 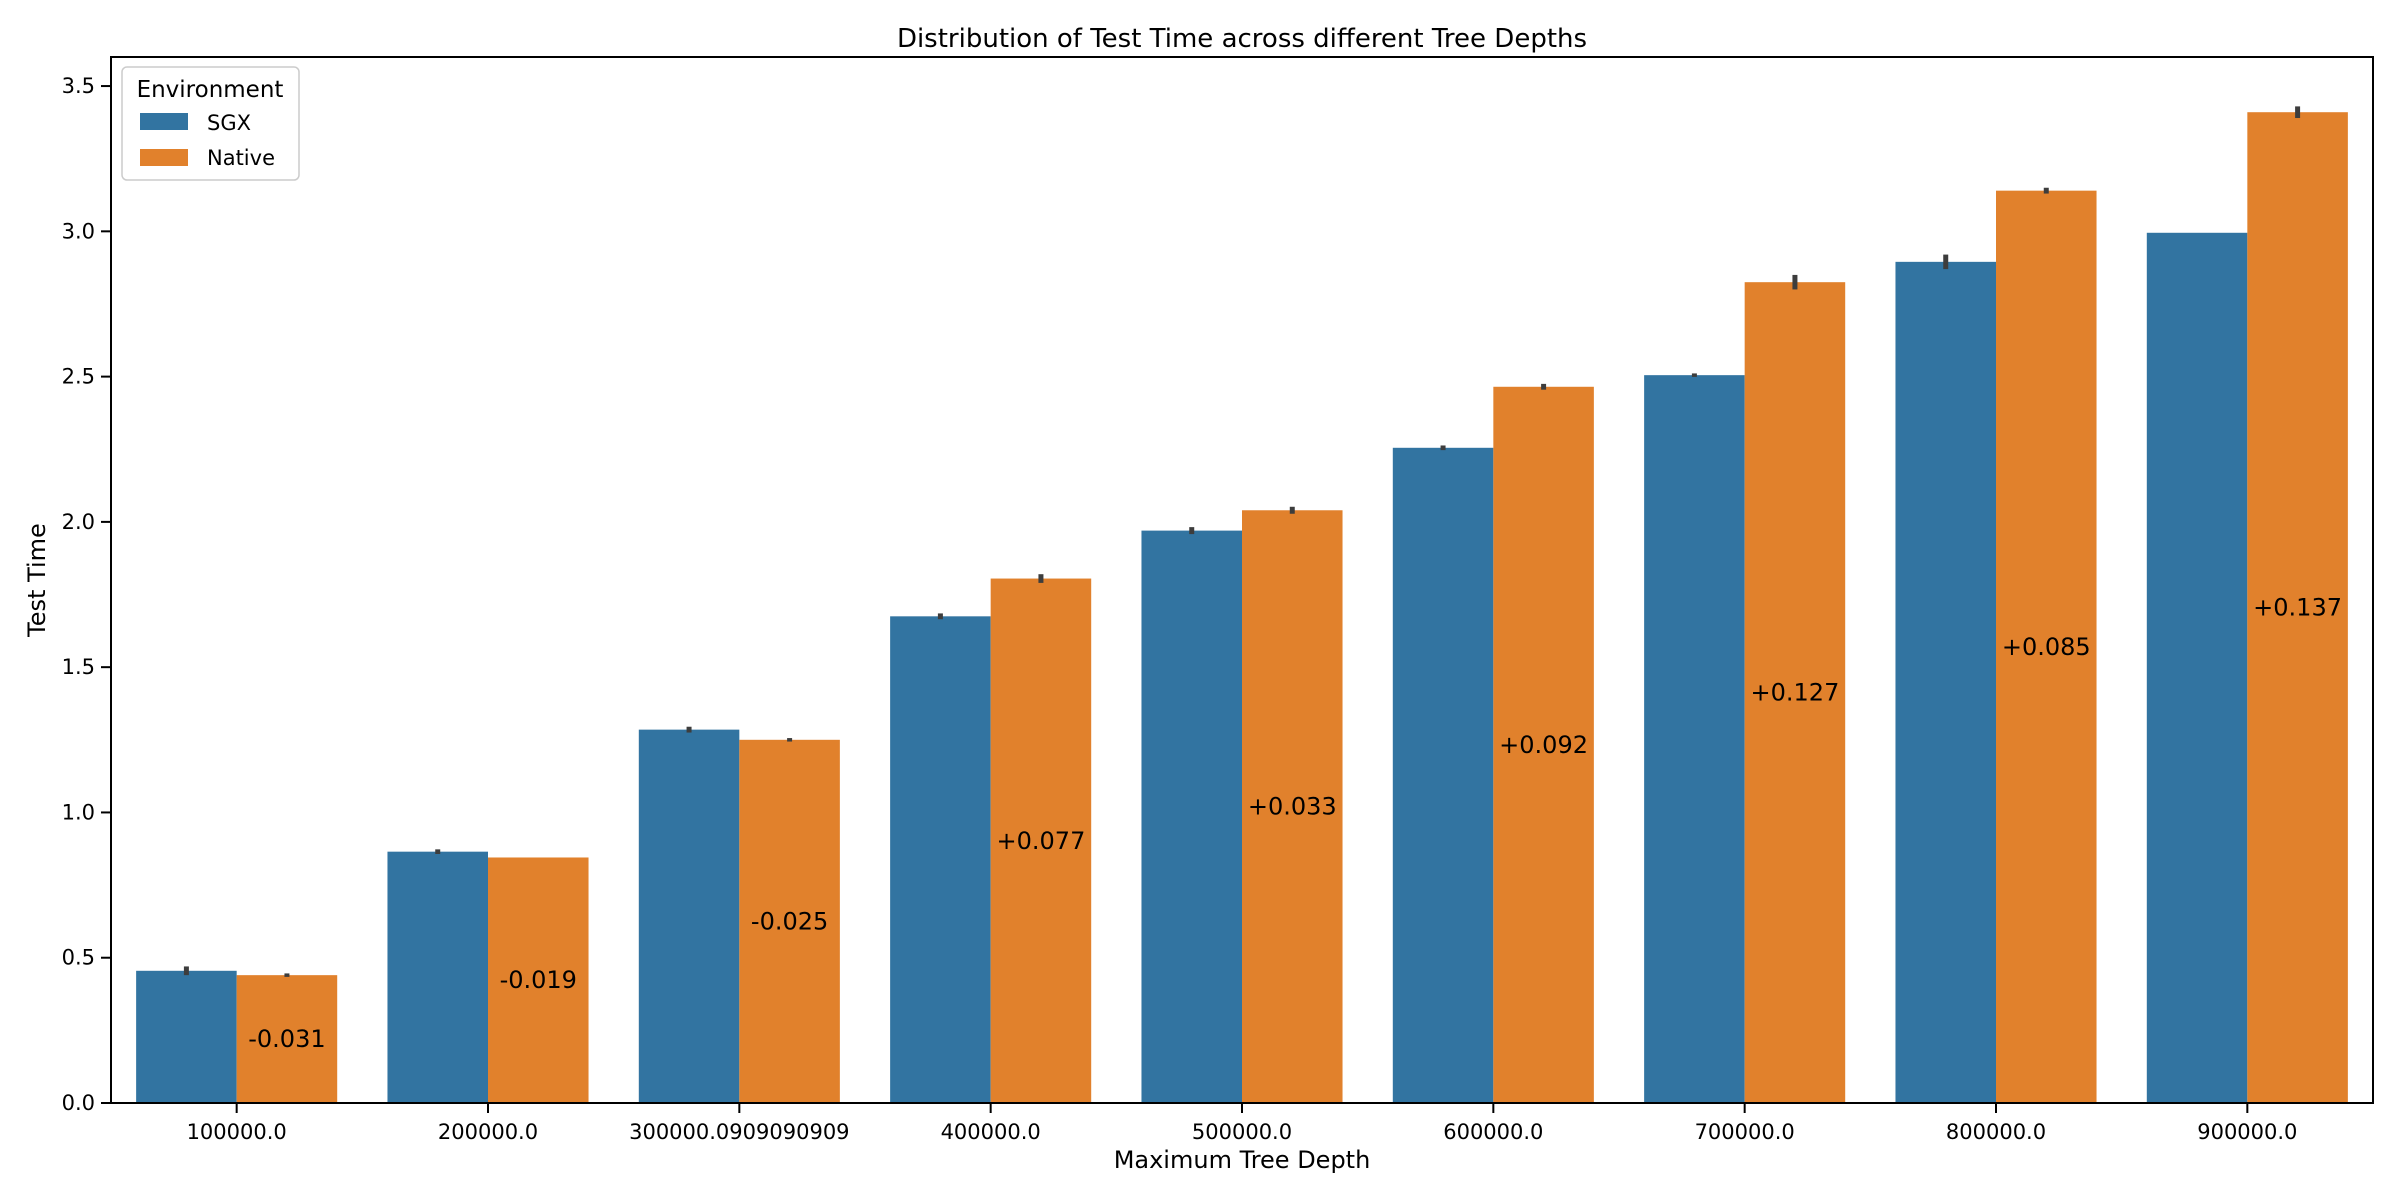 What do you see at coordinates (78, 522) in the screenshot?
I see `y-tick-label-4: 2.0` at bounding box center [78, 522].